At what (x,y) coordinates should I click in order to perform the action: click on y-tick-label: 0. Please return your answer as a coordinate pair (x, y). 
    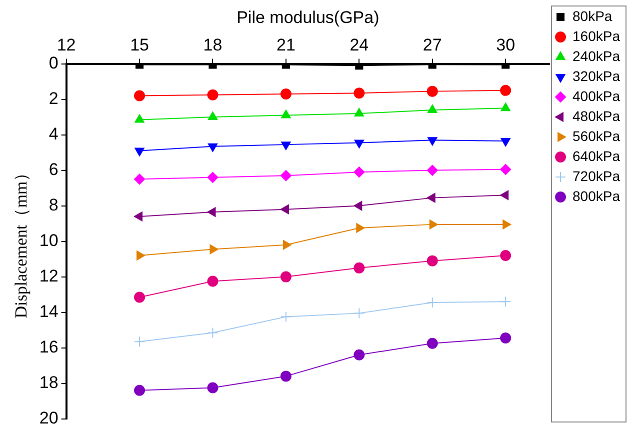
    Looking at the image, I should click on (53, 62).